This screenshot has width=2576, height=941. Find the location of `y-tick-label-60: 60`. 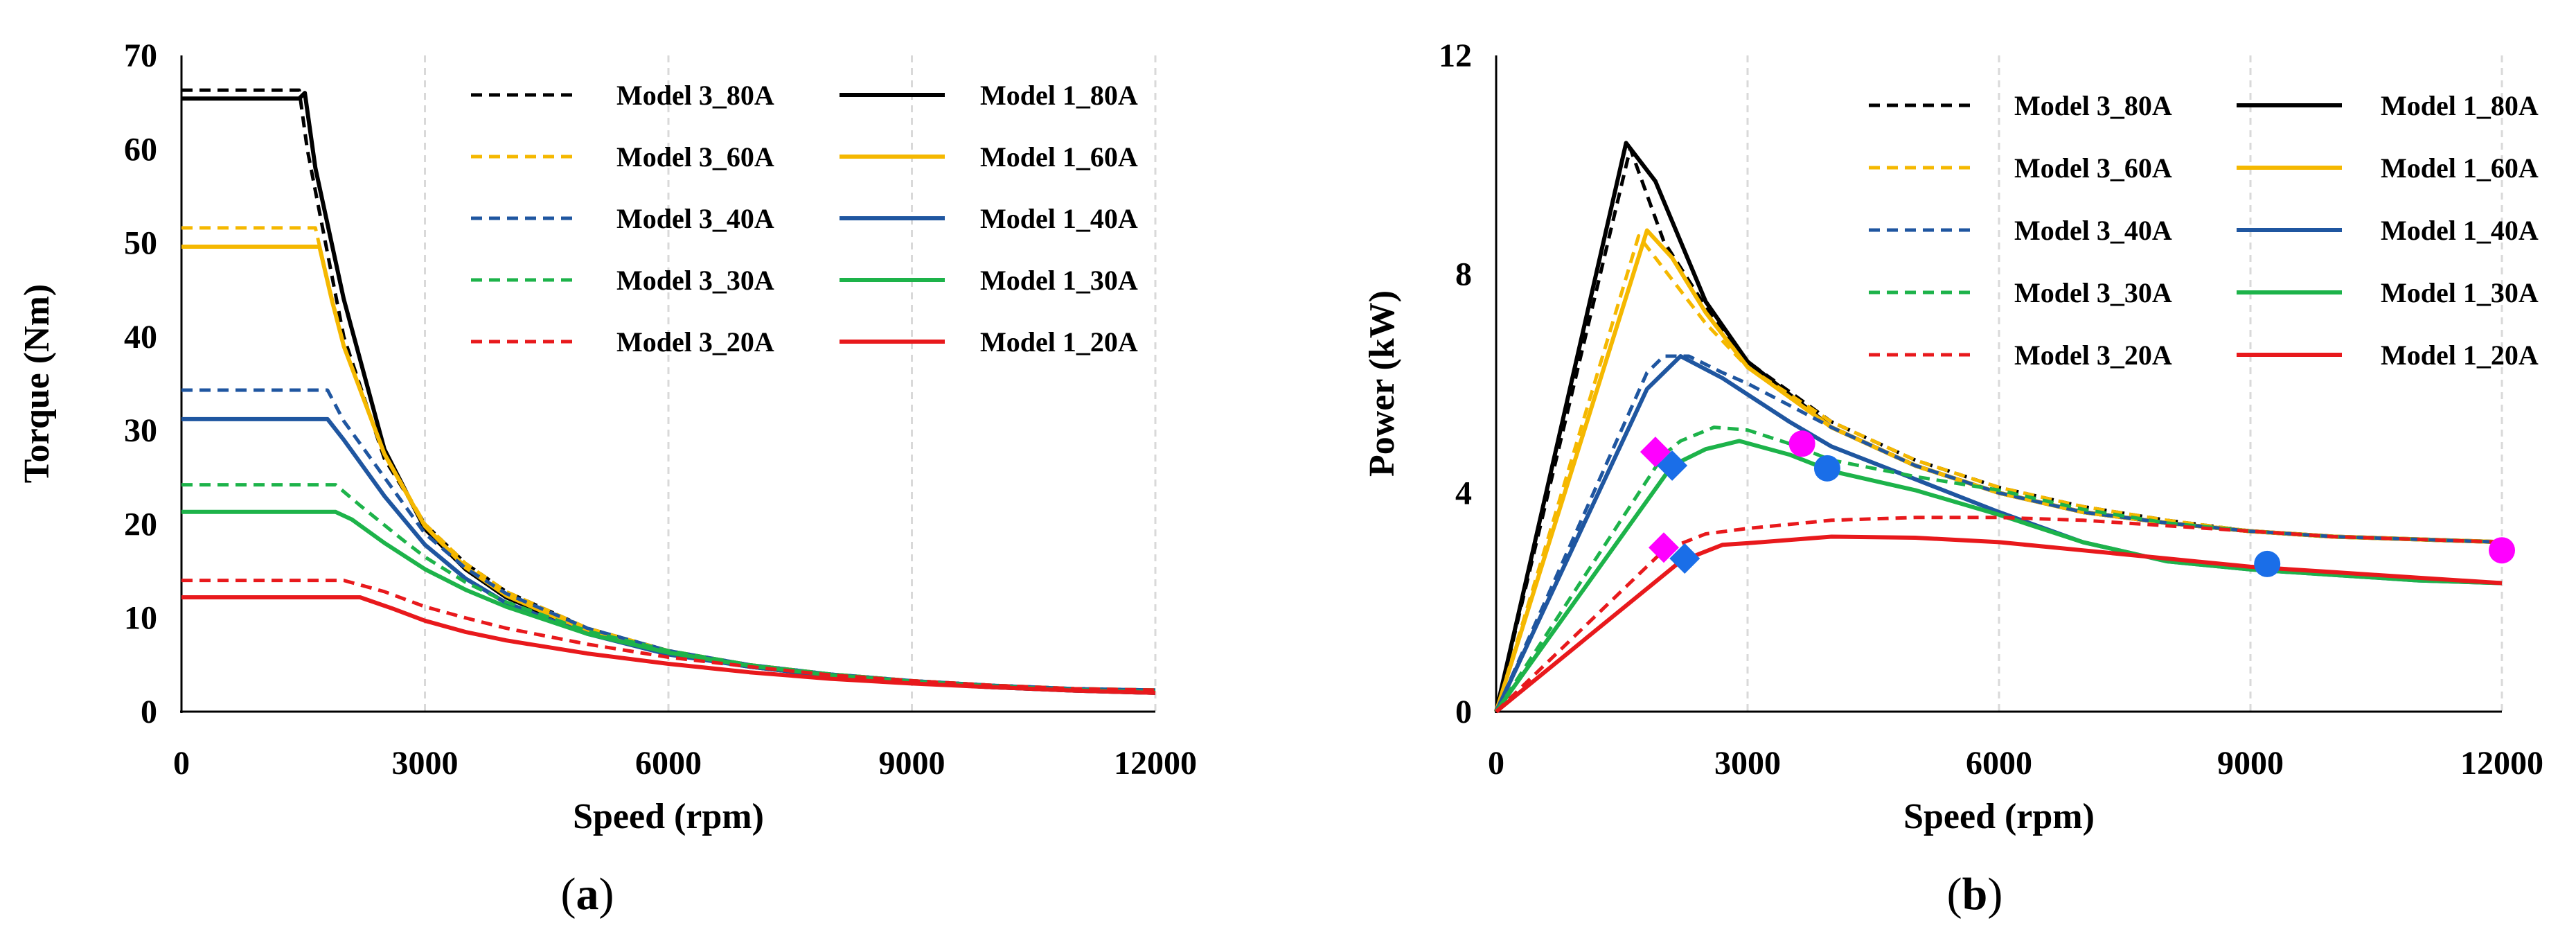

y-tick-label-60: 60 is located at coordinates (140, 149).